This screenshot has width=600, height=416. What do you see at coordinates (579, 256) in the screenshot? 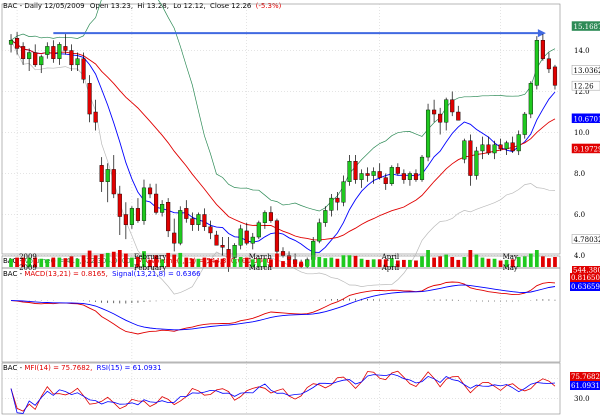
I see `price-tick-label: 4.0` at bounding box center [579, 256].